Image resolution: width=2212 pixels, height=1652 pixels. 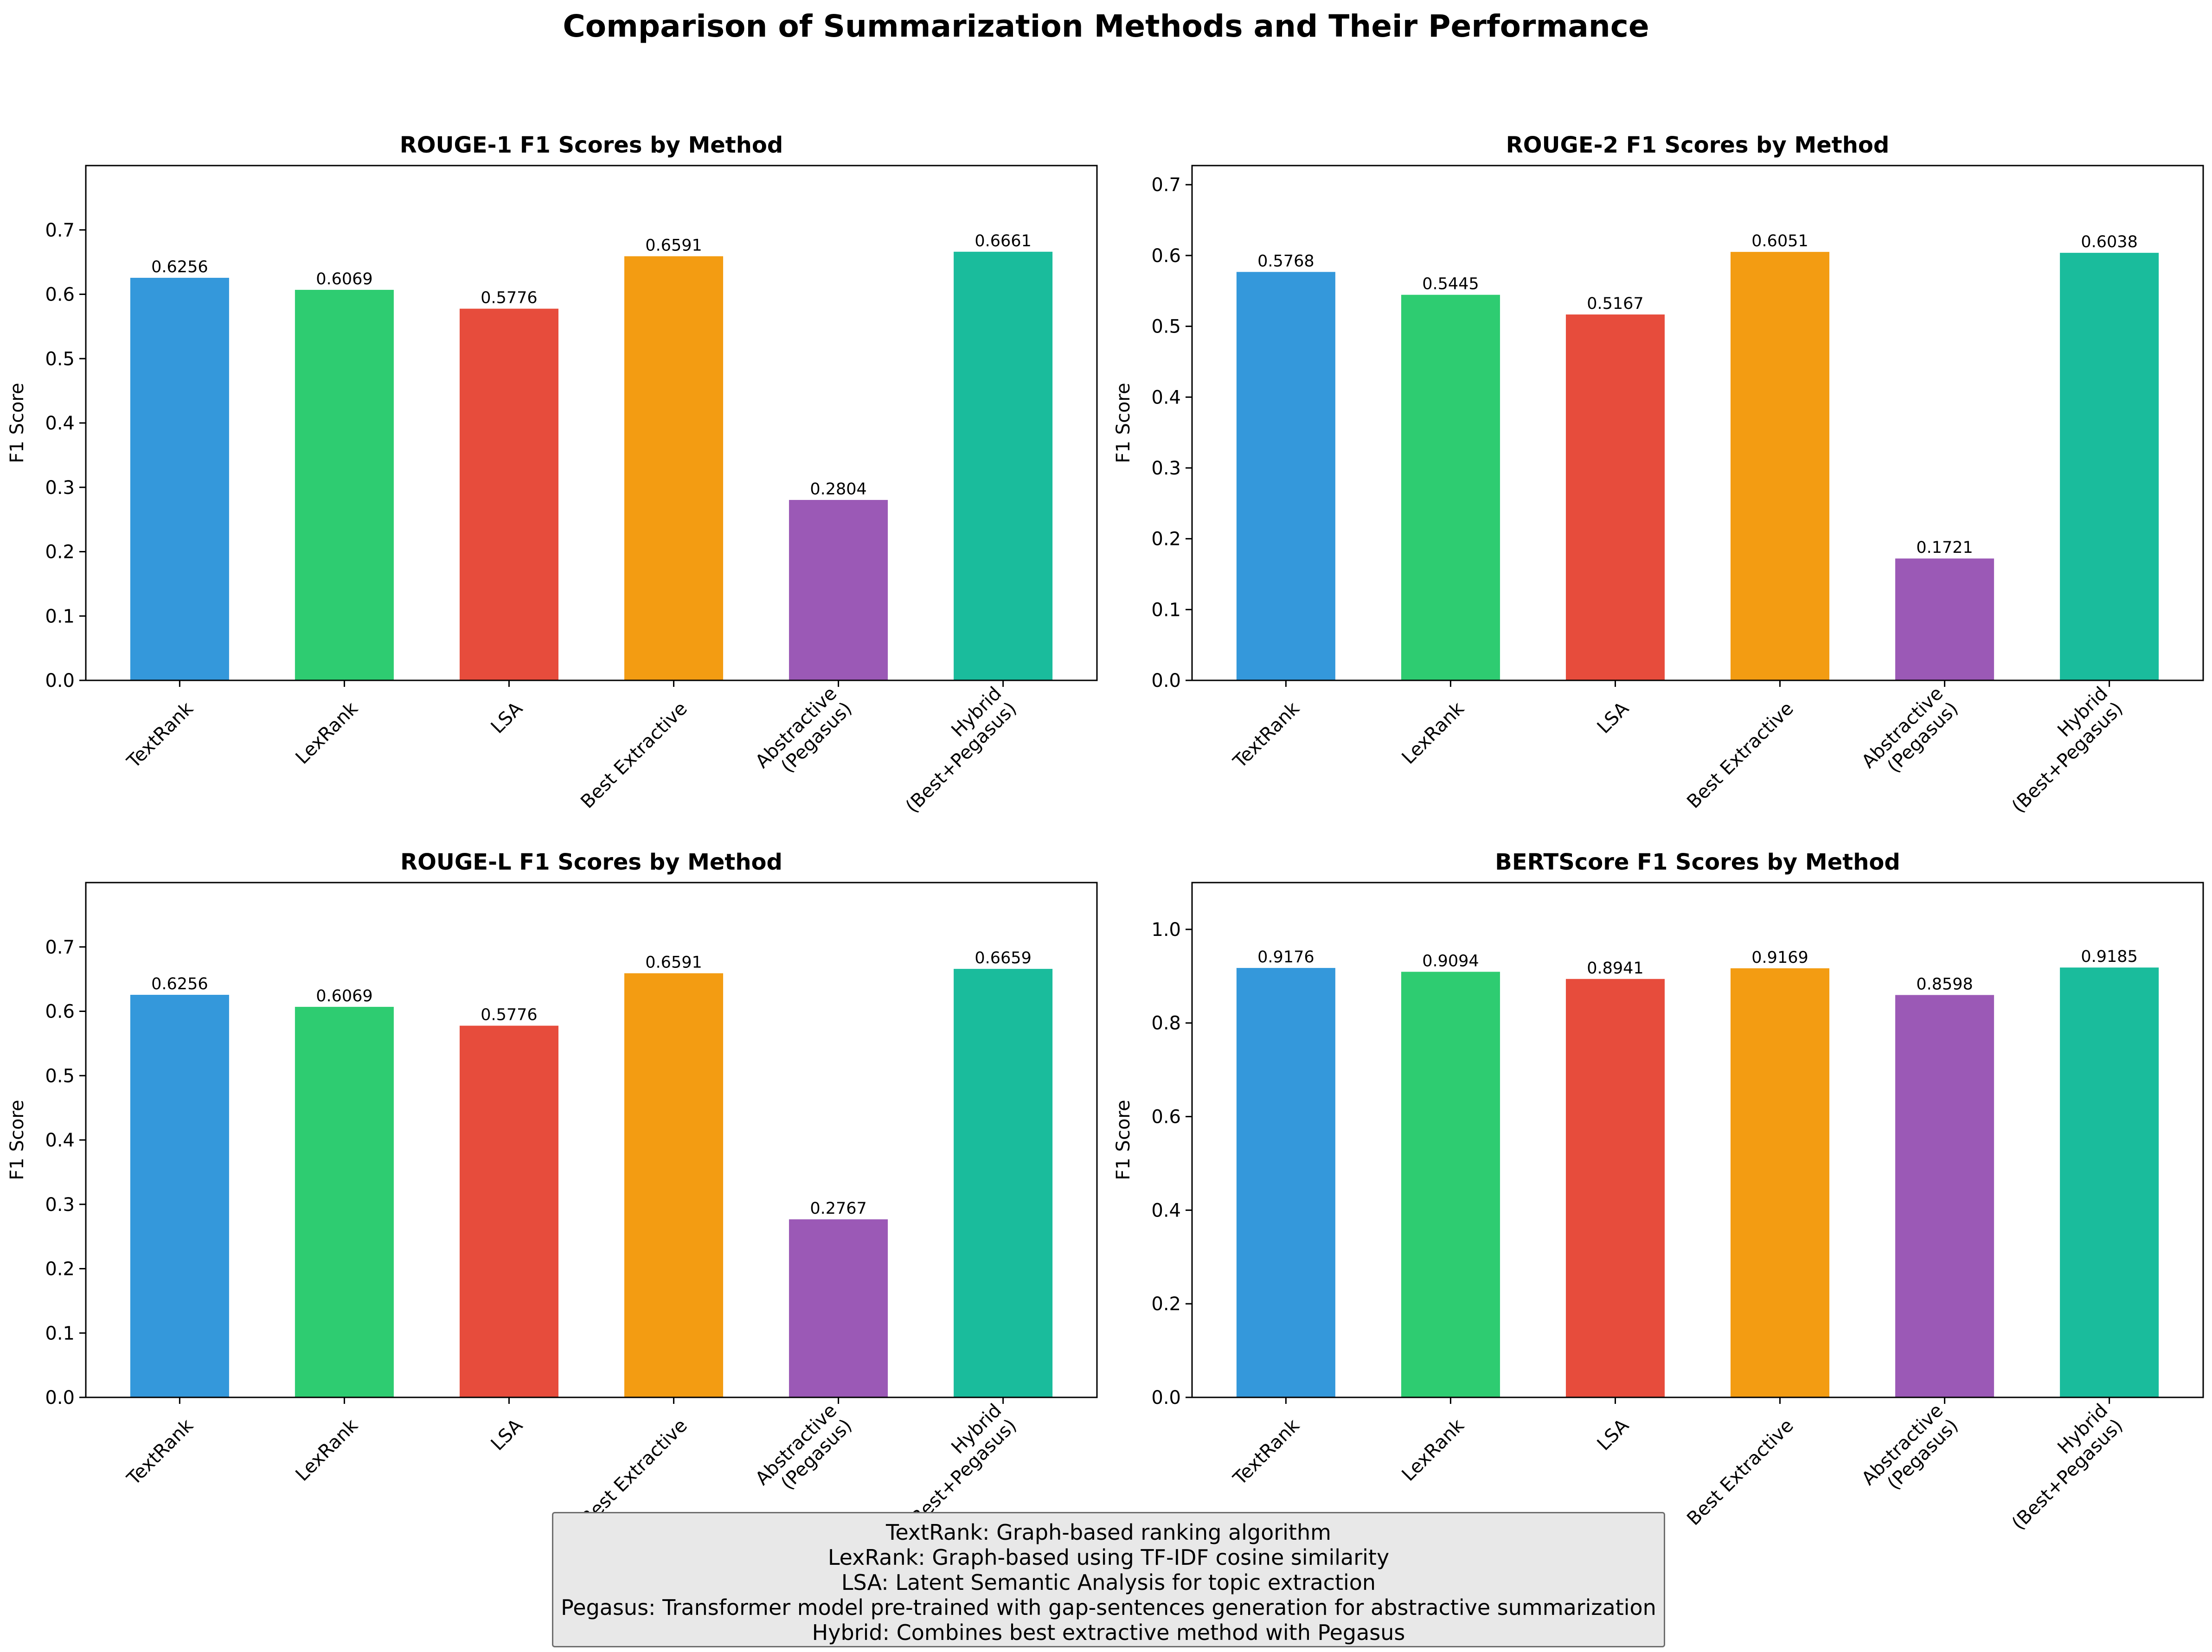 I want to click on panel-title: BERTScore F1 Scores by Method, so click(x=1698, y=862).